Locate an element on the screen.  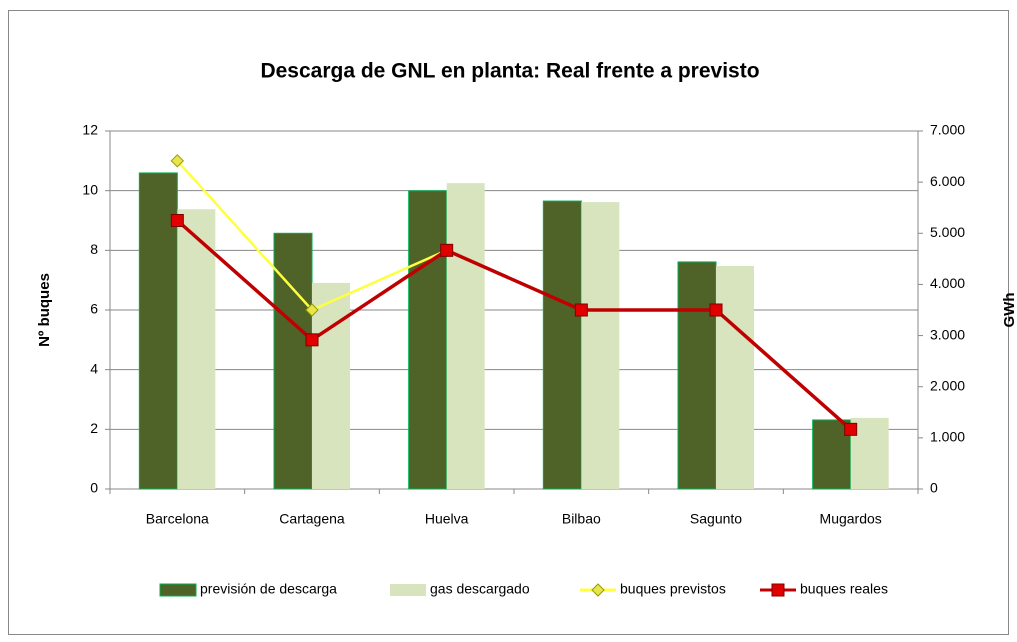
legend-label: gas descargado is located at coordinates (480, 589).